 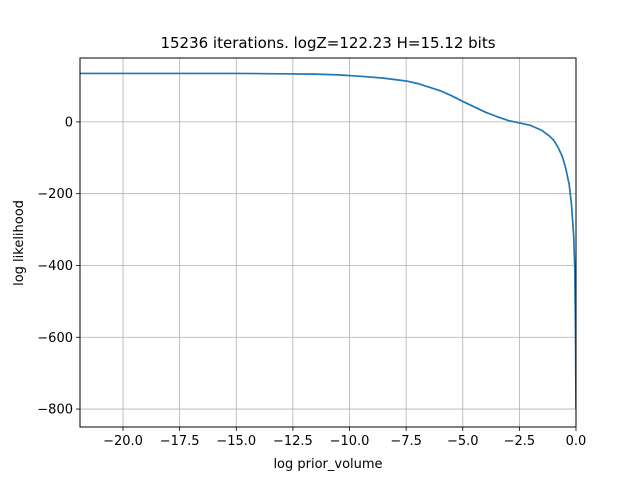 I want to click on x-tick-label: −5.0, so click(x=463, y=441).